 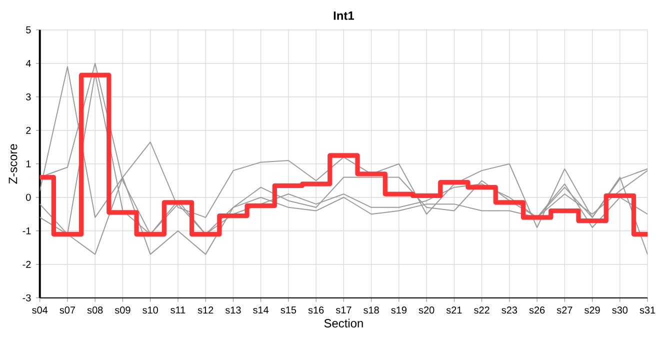 What do you see at coordinates (398, 310) in the screenshot?
I see `x-tick-label: s19` at bounding box center [398, 310].